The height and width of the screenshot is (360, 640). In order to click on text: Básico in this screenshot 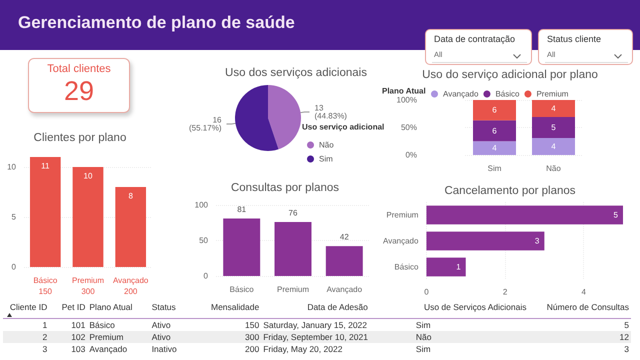, I will do `click(102, 325)`.